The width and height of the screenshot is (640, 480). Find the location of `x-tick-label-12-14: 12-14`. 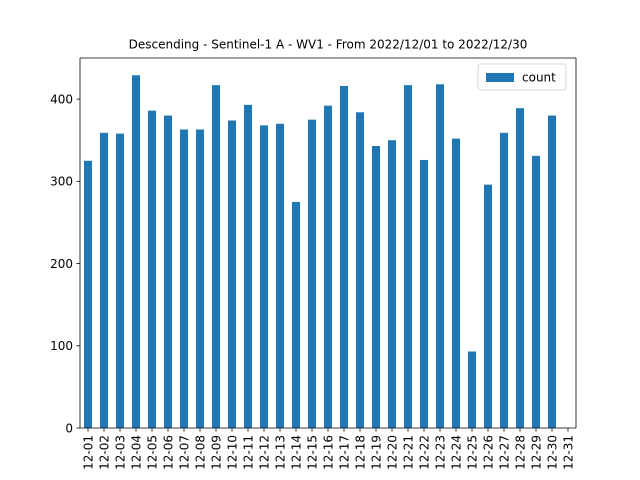

x-tick-label-12-14: 12-14 is located at coordinates (296, 452).